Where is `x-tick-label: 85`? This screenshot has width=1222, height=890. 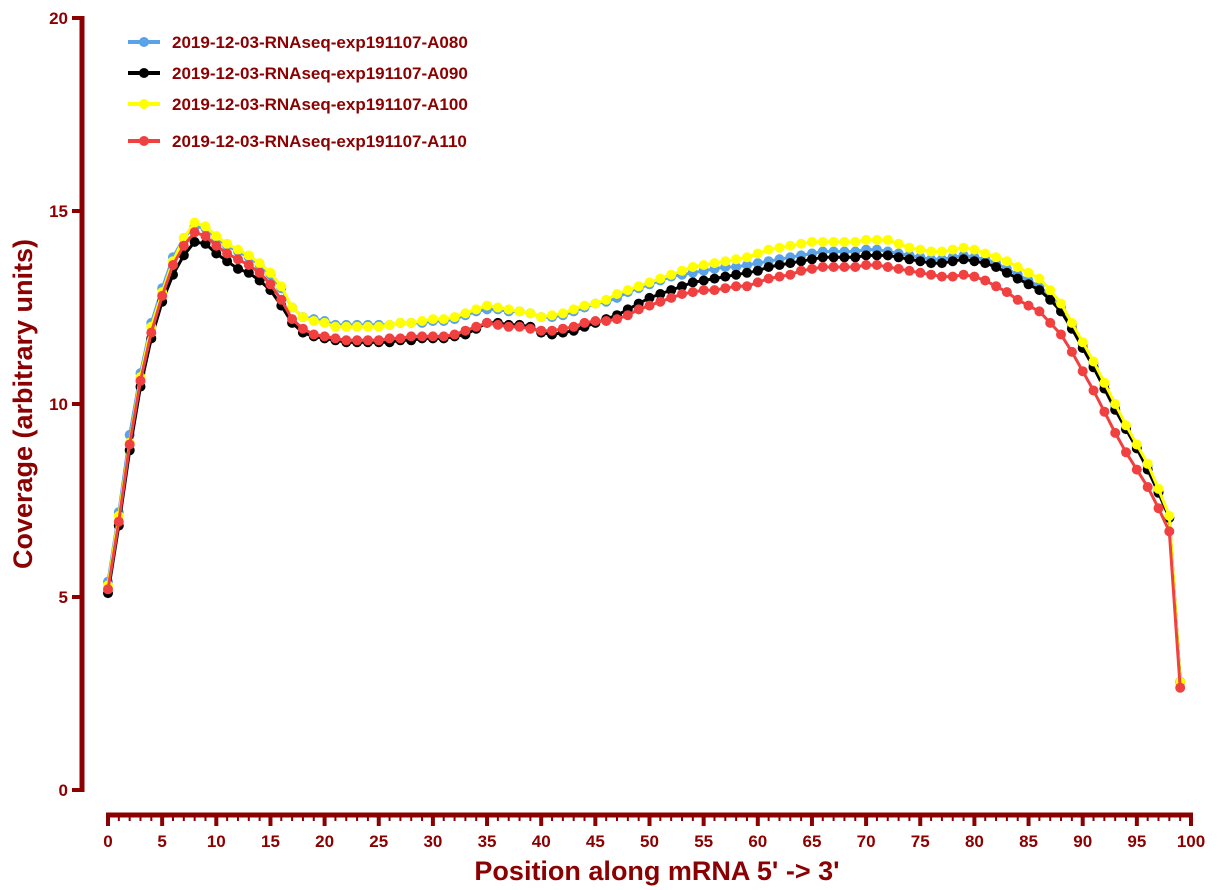
x-tick-label: 85 is located at coordinates (1028, 841).